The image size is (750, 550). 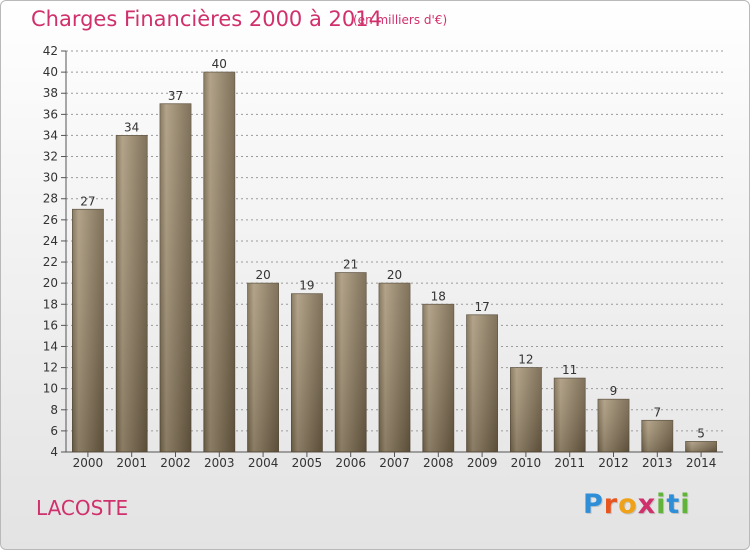 I want to click on data-label: 21, so click(x=350, y=265).